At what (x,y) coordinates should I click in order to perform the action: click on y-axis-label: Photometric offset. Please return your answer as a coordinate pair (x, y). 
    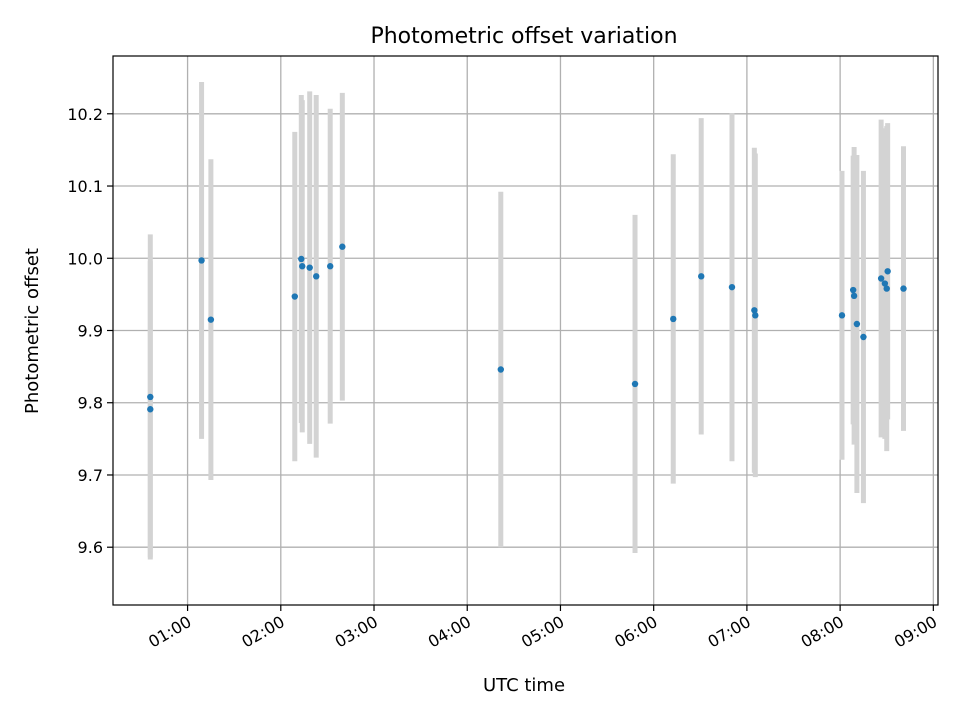
    Looking at the image, I should click on (32, 331).